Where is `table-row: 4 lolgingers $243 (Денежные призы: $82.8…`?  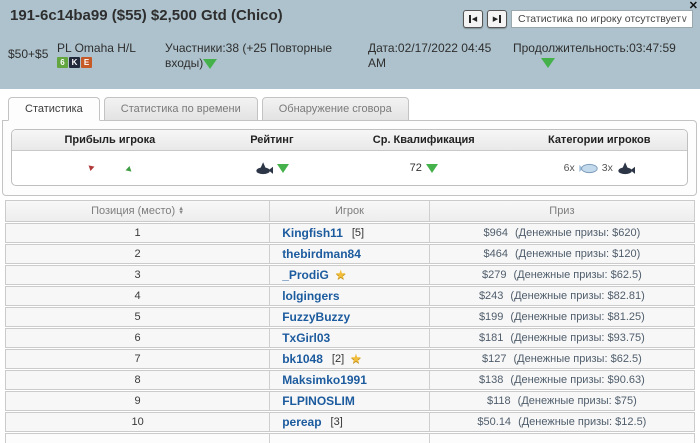
table-row: 4 lolgingers $243 (Денежные призы: $82.8… is located at coordinates (350, 296).